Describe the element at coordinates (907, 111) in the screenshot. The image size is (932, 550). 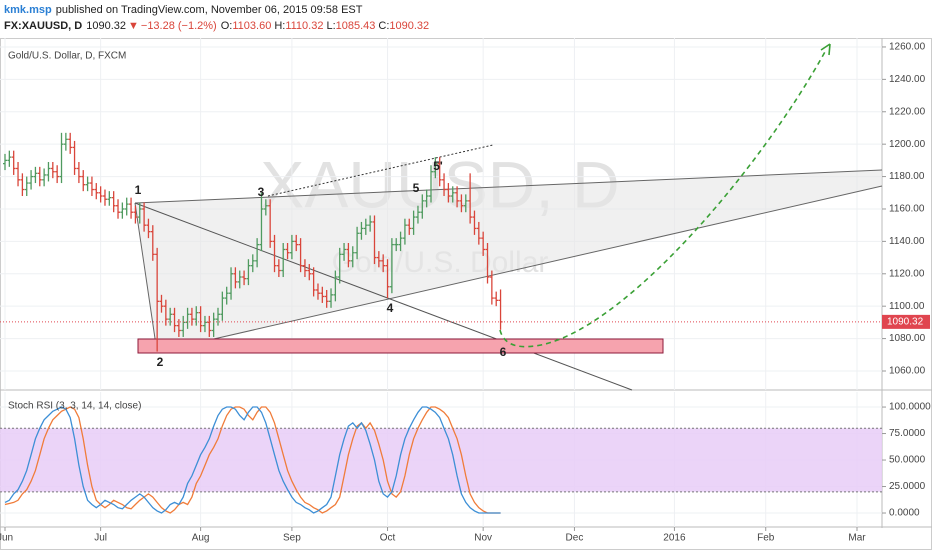
I see `y-tick-label: 1220.00` at that location.